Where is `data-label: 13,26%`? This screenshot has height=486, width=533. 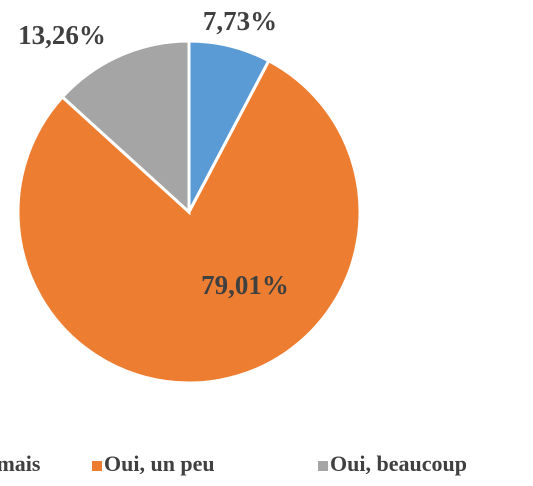
data-label: 13,26% is located at coordinates (62, 35).